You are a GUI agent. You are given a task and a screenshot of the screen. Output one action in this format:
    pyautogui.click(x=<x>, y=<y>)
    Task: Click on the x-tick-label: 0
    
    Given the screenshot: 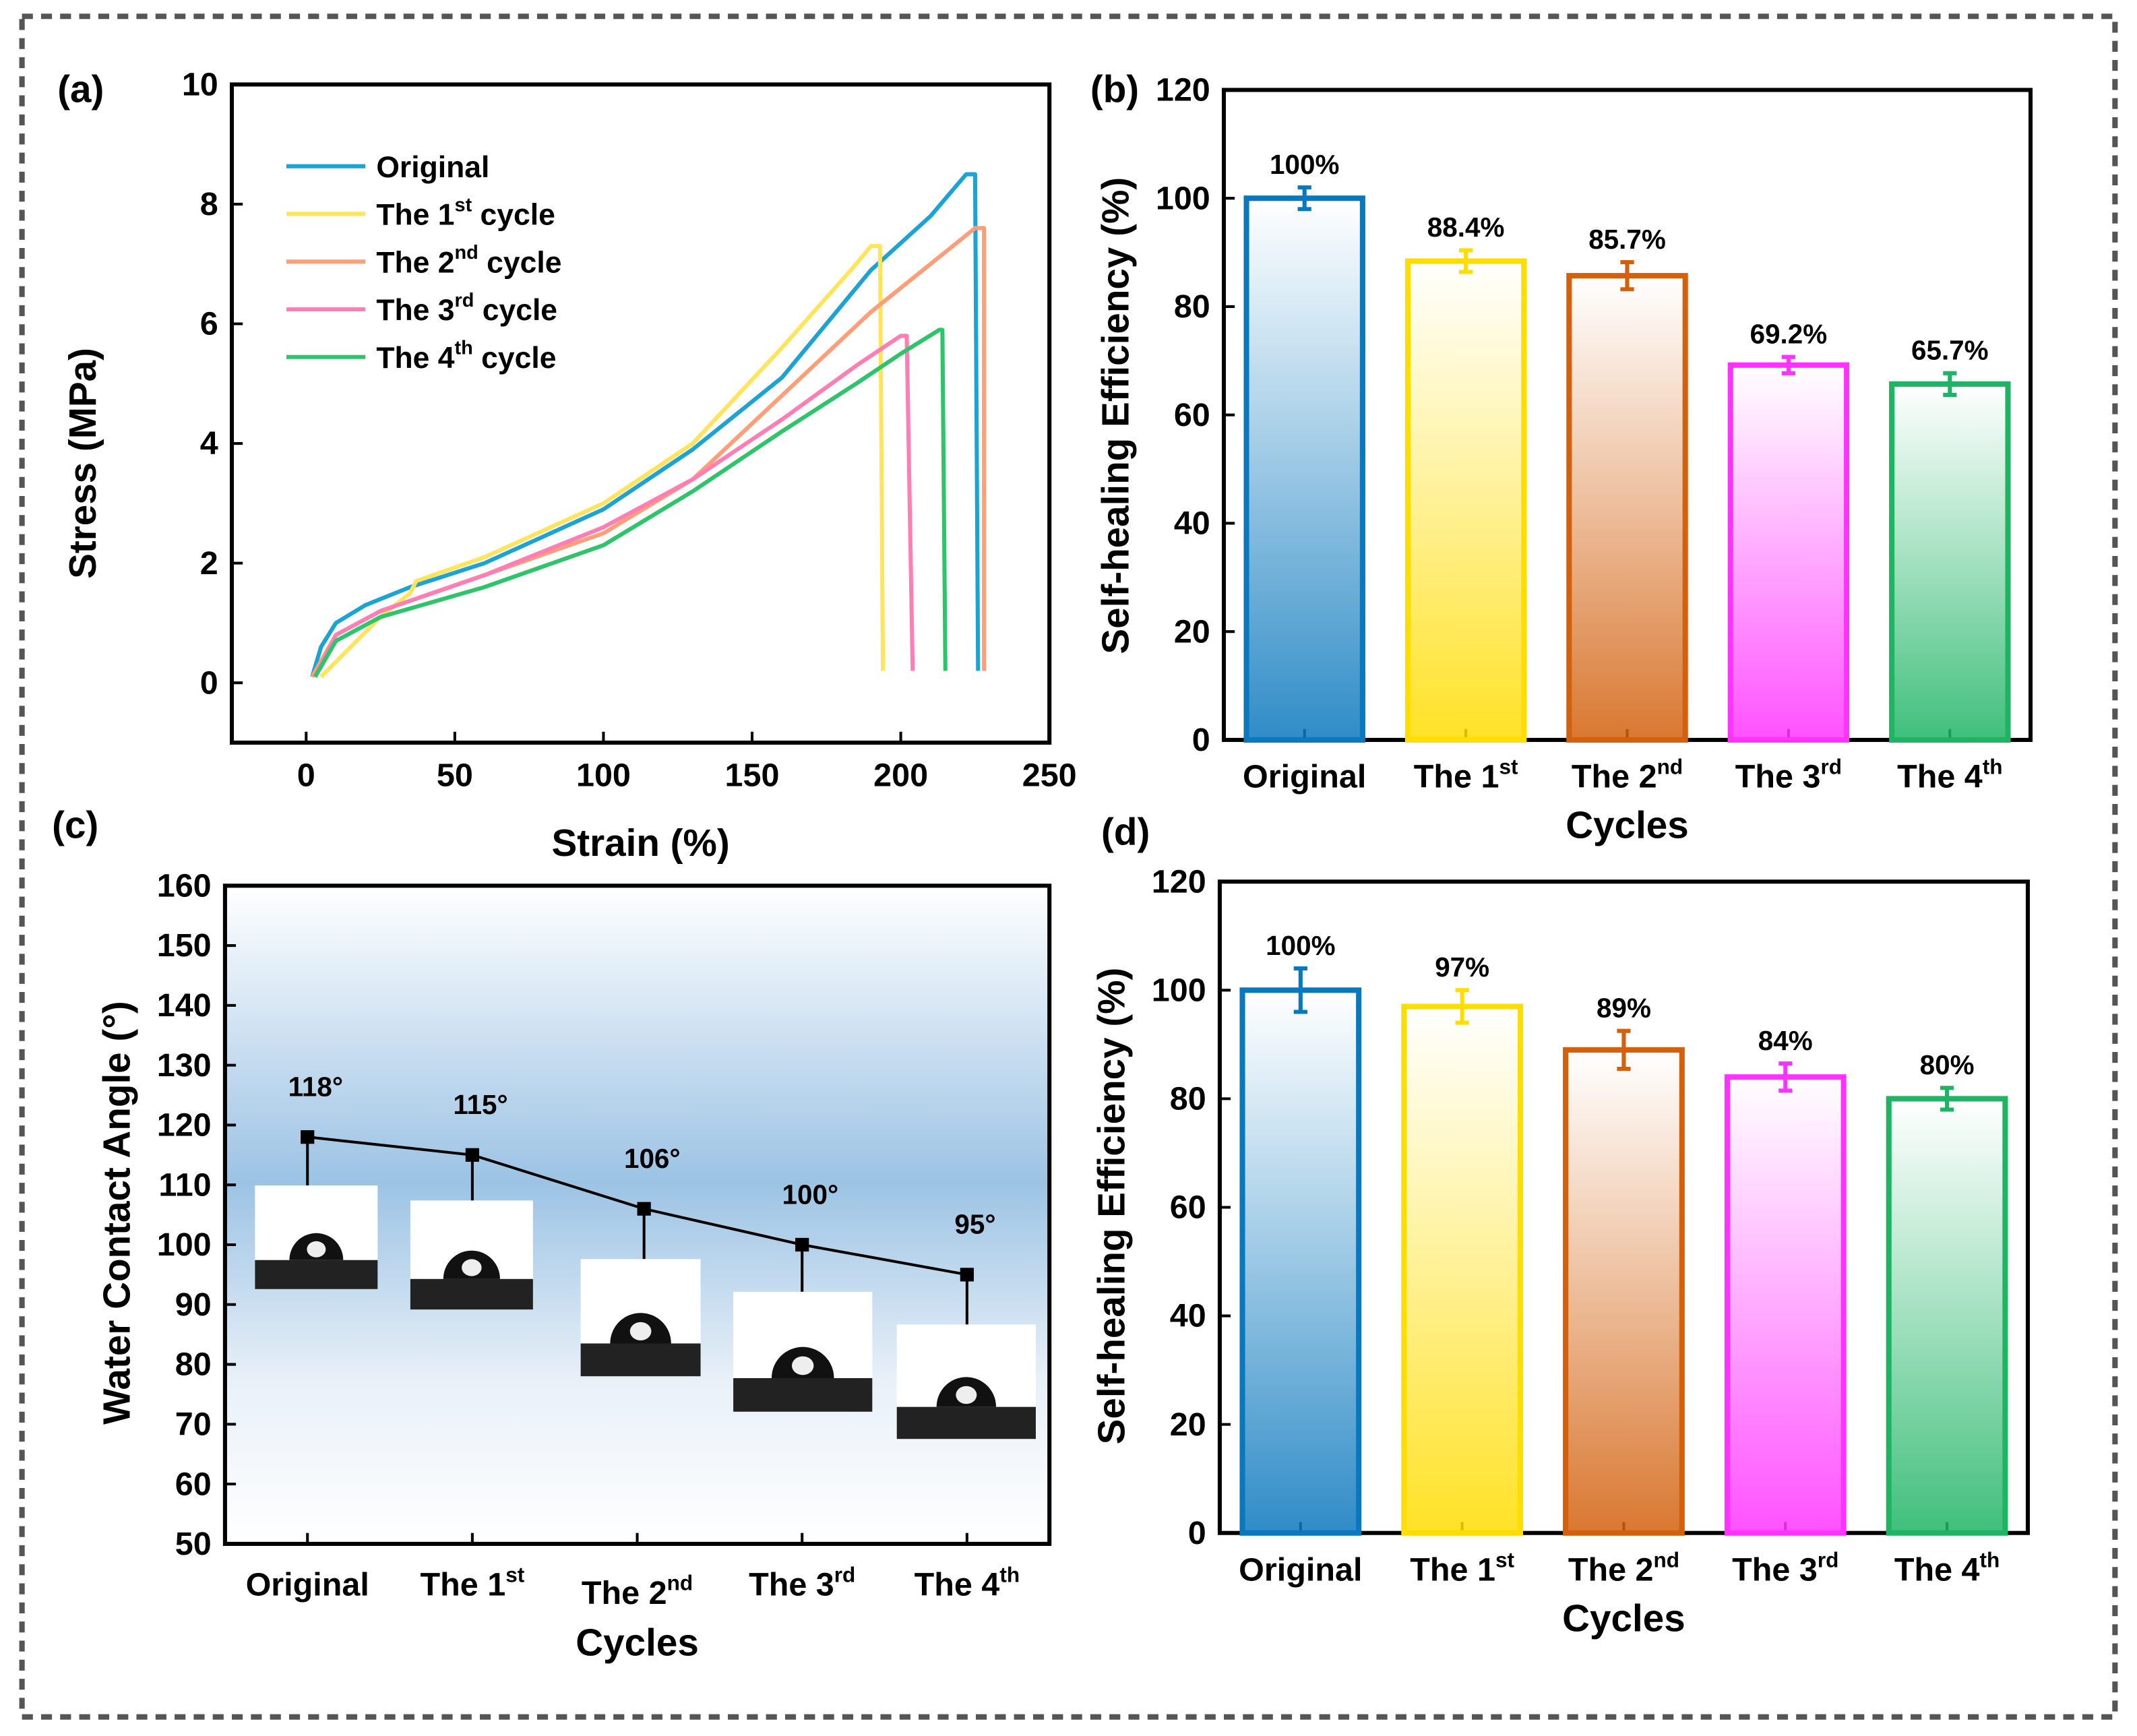 What is the action you would take?
    pyautogui.click(x=306, y=775)
    